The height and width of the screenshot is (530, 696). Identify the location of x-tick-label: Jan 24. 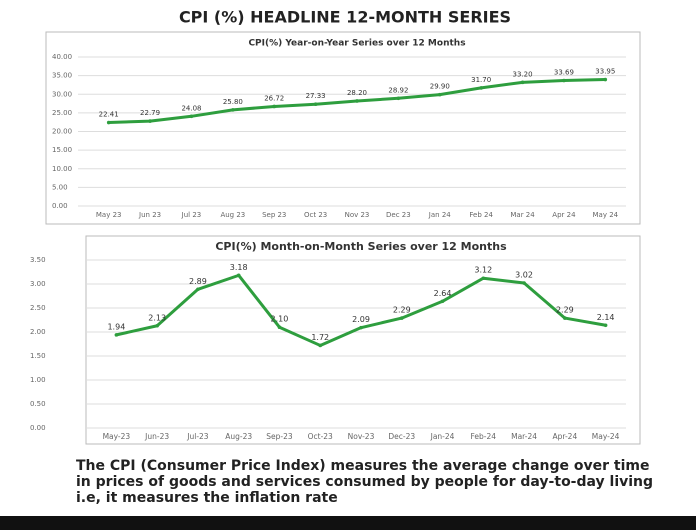
(439, 215).